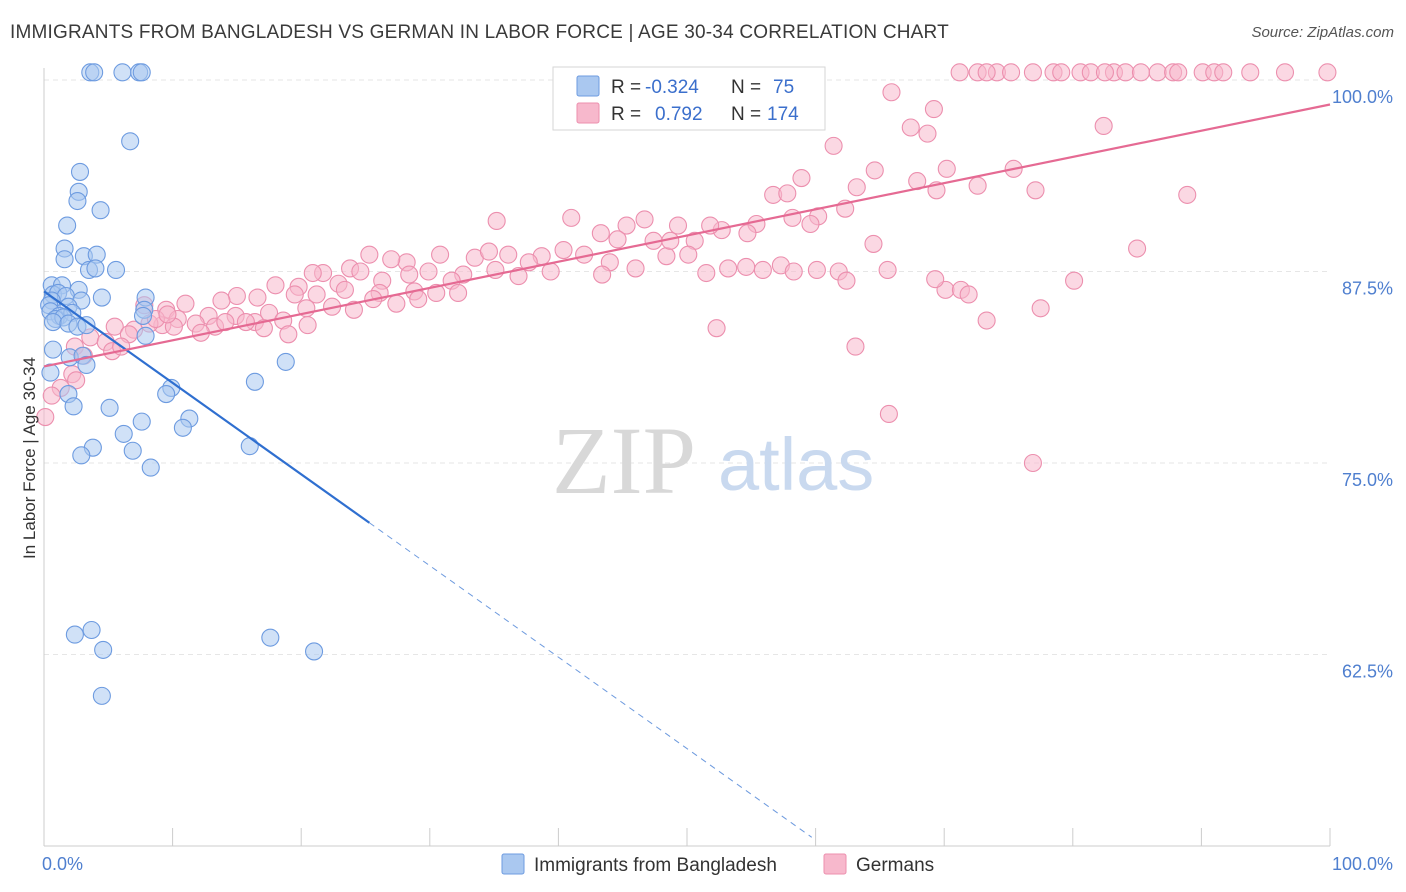 The height and width of the screenshot is (892, 1406). Describe the element at coordinates (713, 460) in the screenshot. I see `watermark: ZIP atlas` at that location.